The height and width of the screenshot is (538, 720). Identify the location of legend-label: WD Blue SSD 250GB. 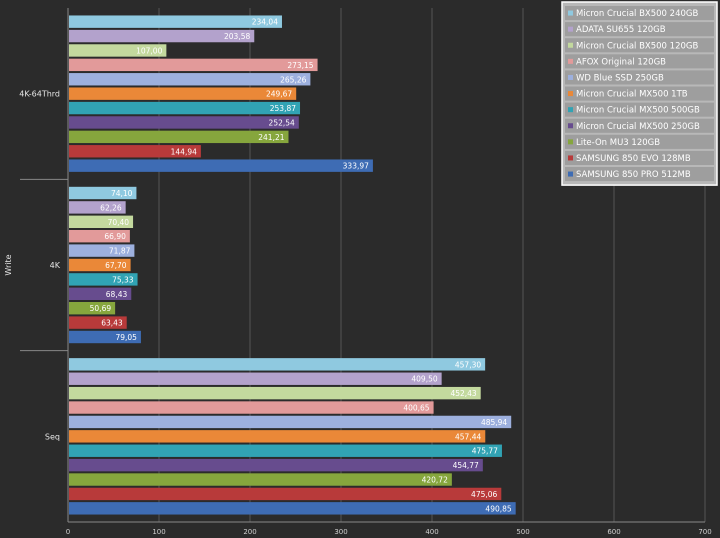
(620, 78).